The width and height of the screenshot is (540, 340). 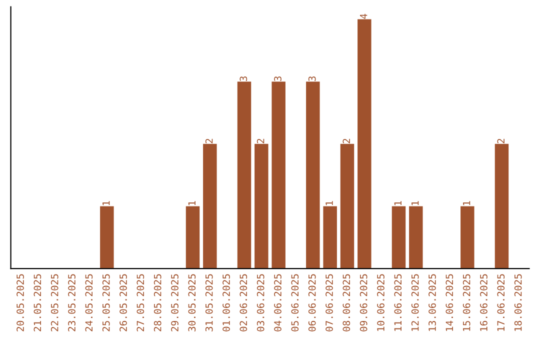 I want to click on x-tick-label: 20.05.2025, so click(x=20, y=303).